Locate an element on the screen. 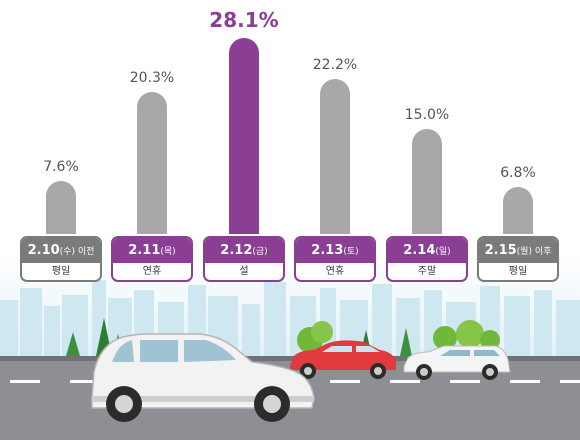  day-type-label-5: 평일 is located at coordinates (518, 271).